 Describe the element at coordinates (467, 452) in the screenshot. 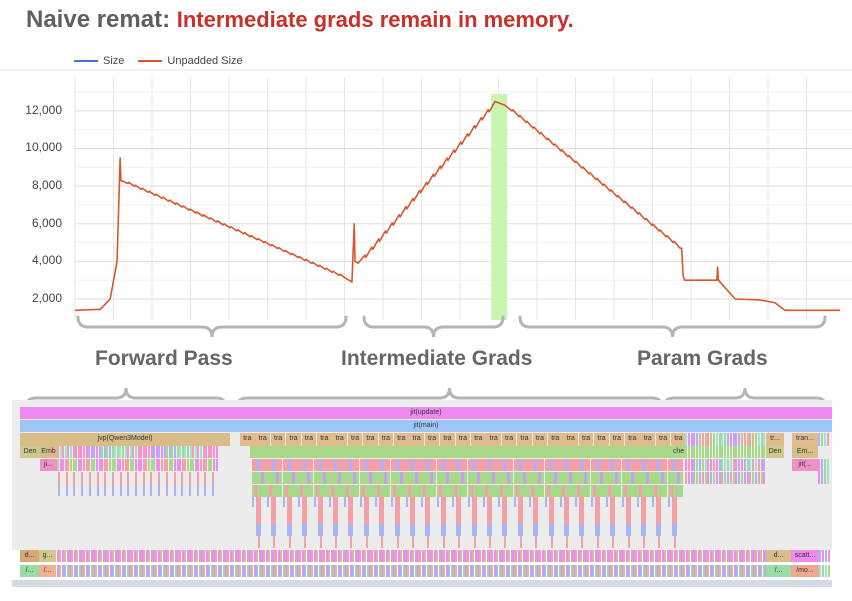

I see `span-checkpoint` at that location.